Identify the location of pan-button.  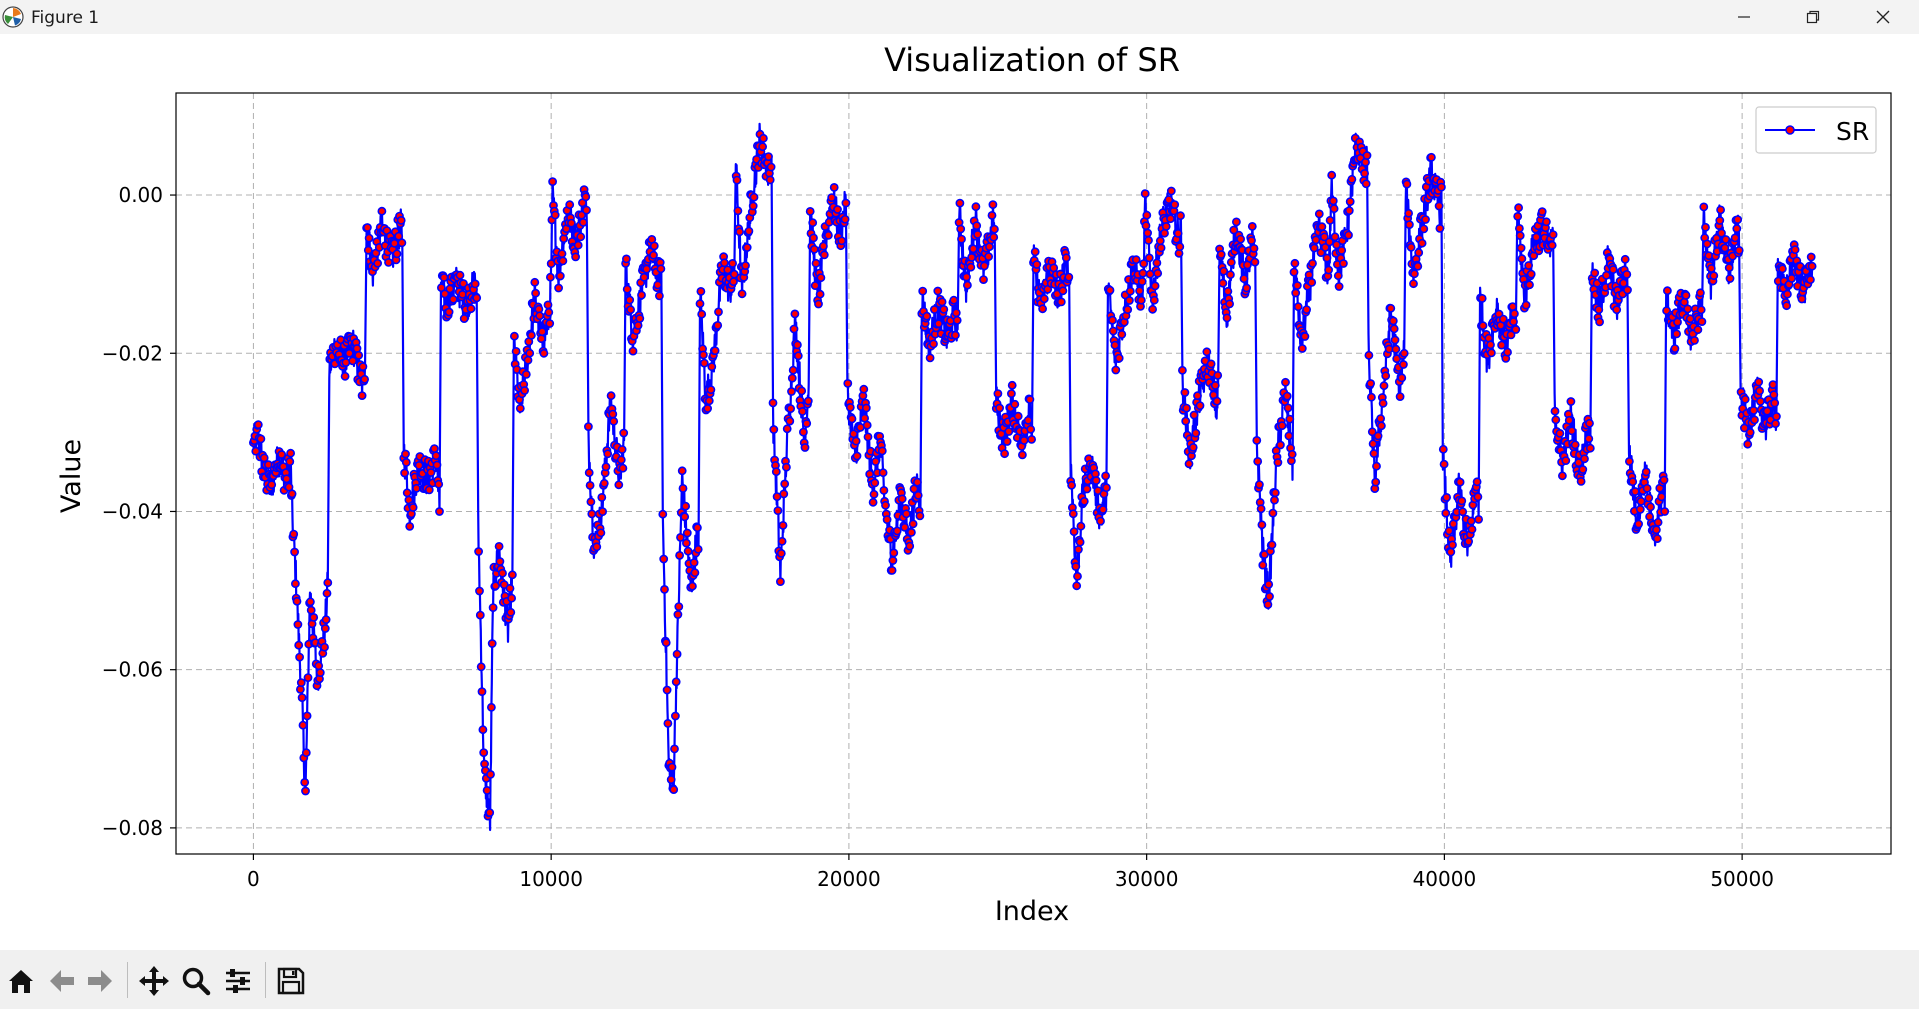
(154, 981).